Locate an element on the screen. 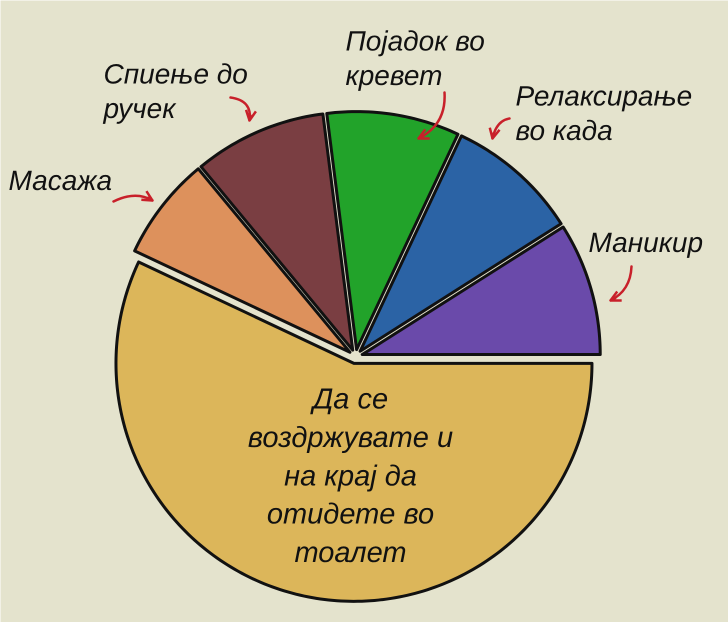 This screenshot has width=728, height=622. slice-label: Масажа is located at coordinates (60, 180).